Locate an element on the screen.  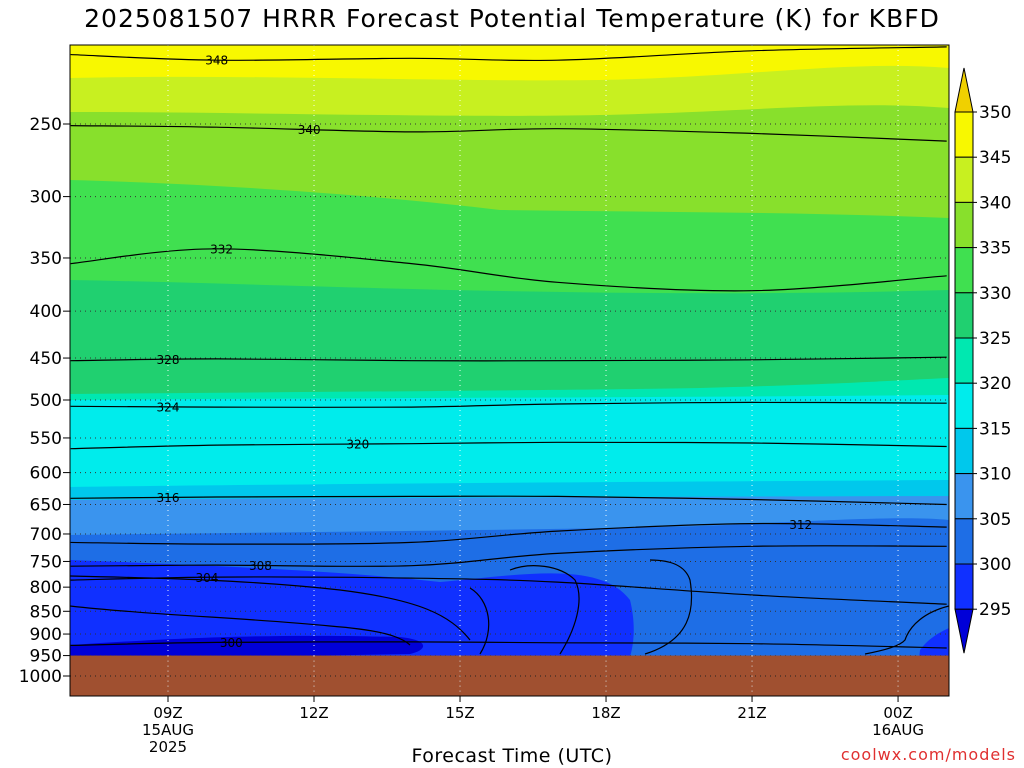
colorbar-label-300: 300 is located at coordinates (995, 565).